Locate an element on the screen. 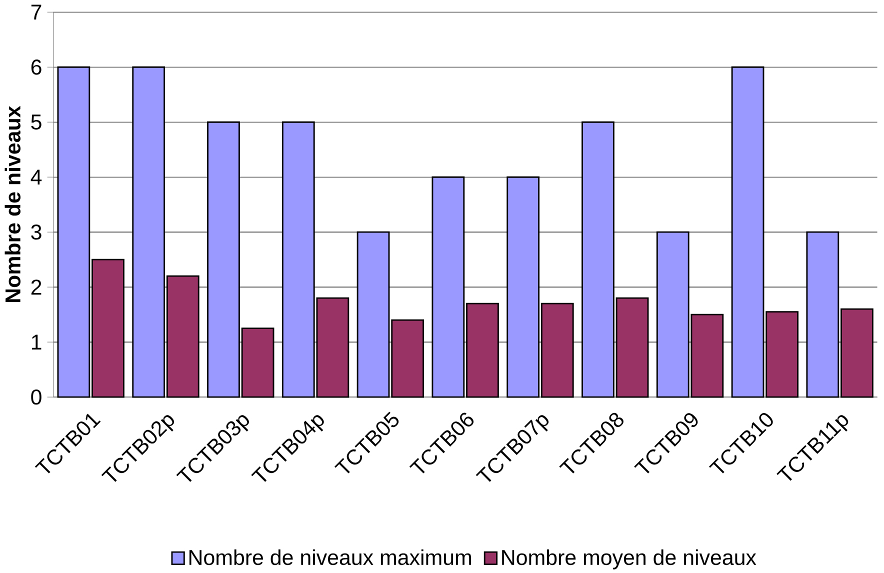 Image resolution: width=884 pixels, height=573 pixels. y-tick-label: 3 is located at coordinates (36, 232).